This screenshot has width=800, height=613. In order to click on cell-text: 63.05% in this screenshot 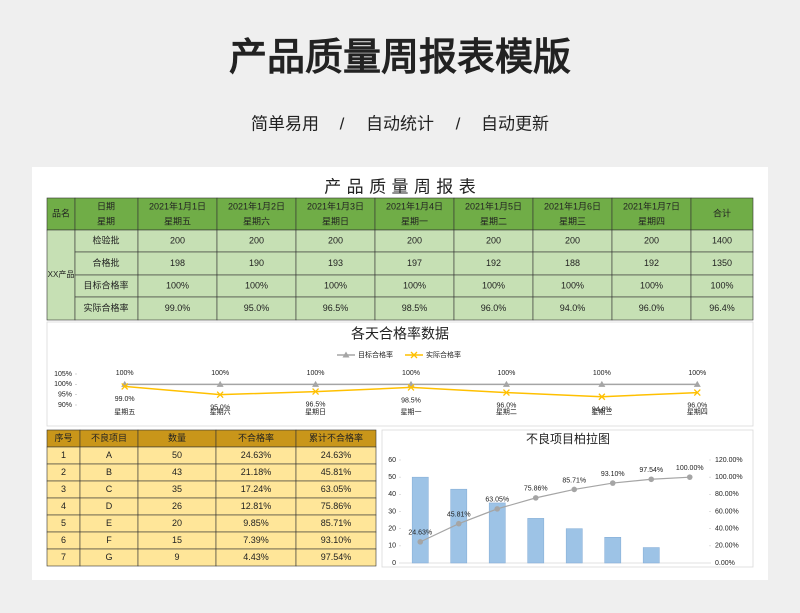, I will do `click(336, 489)`.